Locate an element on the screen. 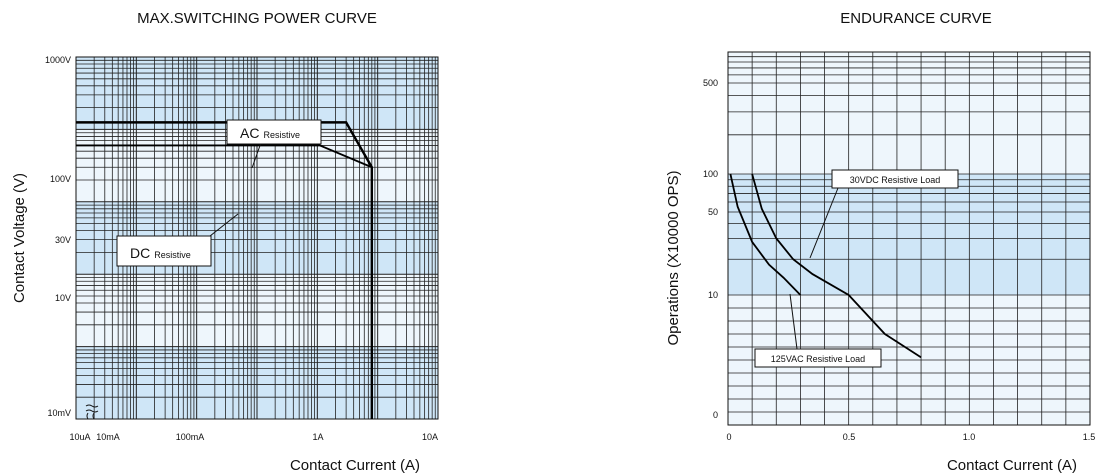 The image size is (1104, 474). chart2-series is located at coordinates (825, 266).